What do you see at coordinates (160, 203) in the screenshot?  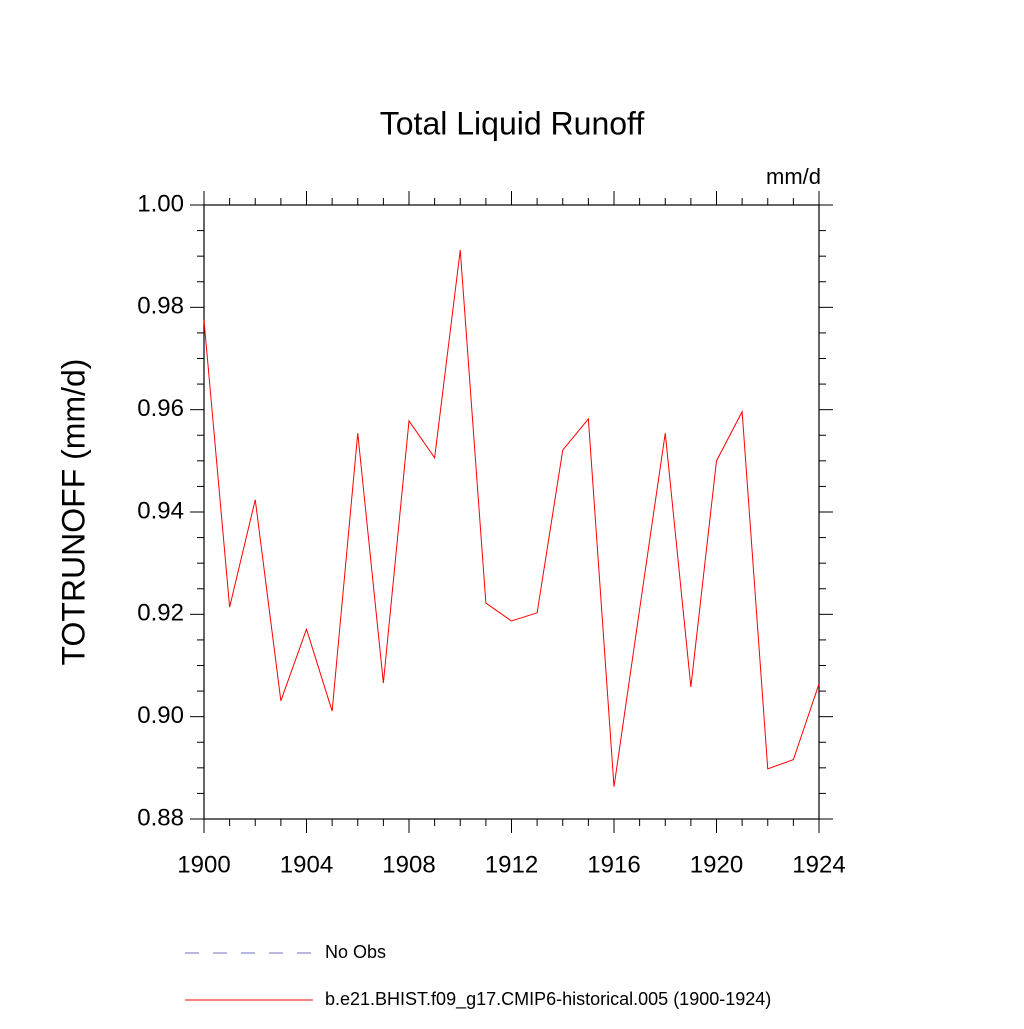 I see `y-tick-label: 1.00` at bounding box center [160, 203].